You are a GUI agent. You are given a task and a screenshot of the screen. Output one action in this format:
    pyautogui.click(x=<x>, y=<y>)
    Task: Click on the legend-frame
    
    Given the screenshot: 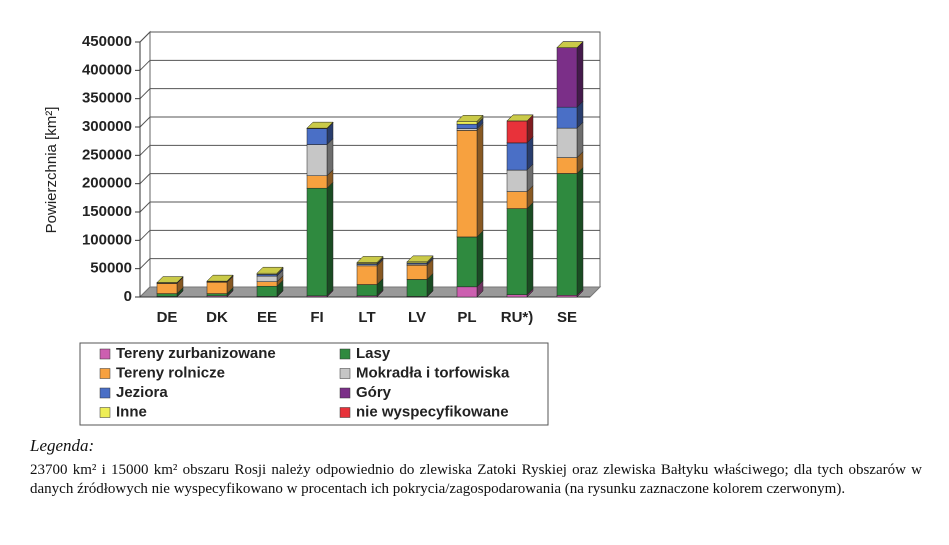 What is the action you would take?
    pyautogui.click(x=314, y=384)
    